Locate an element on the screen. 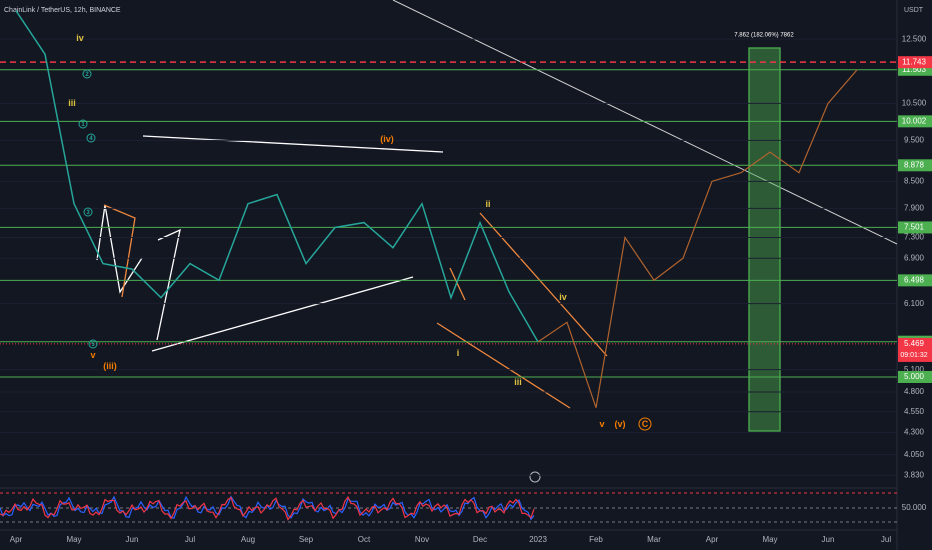  x-tick-label: Dec is located at coordinates (480, 539).